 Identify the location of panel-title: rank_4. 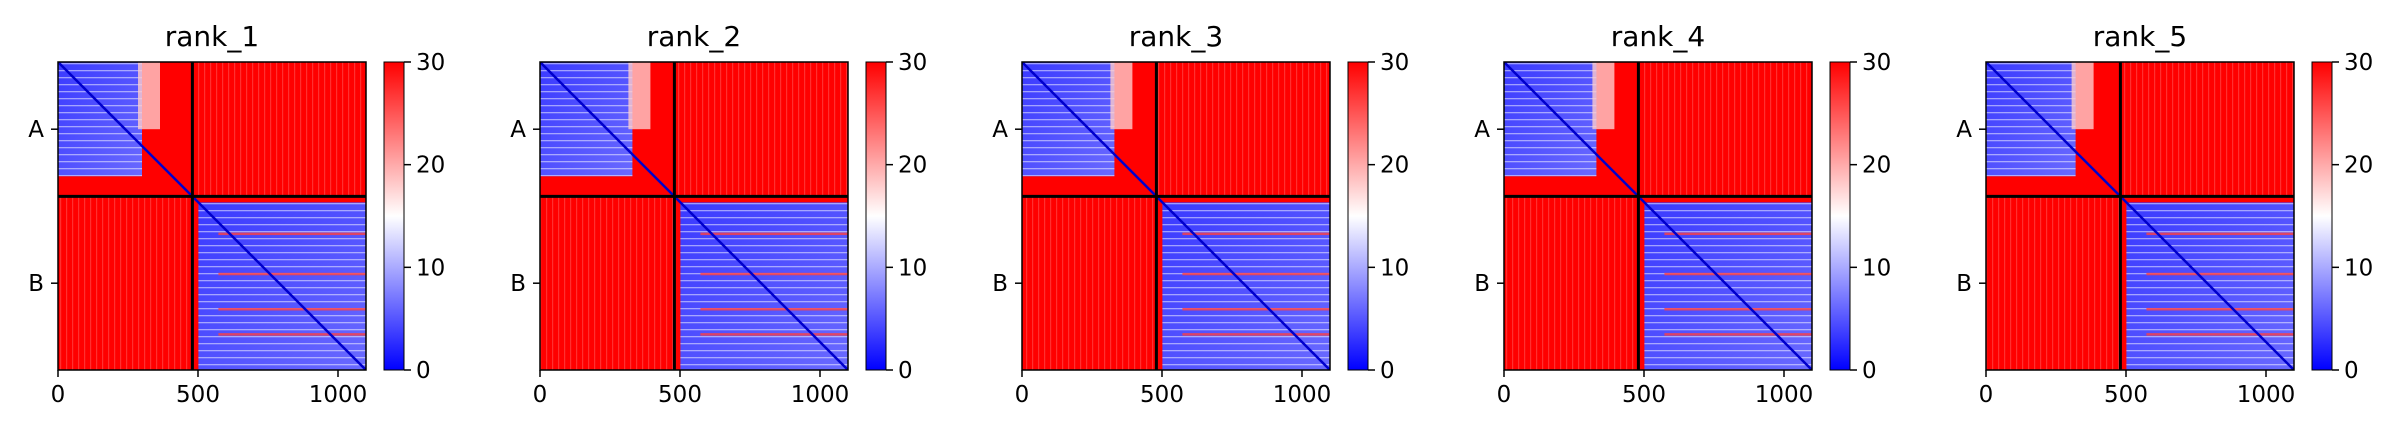
(1658, 36).